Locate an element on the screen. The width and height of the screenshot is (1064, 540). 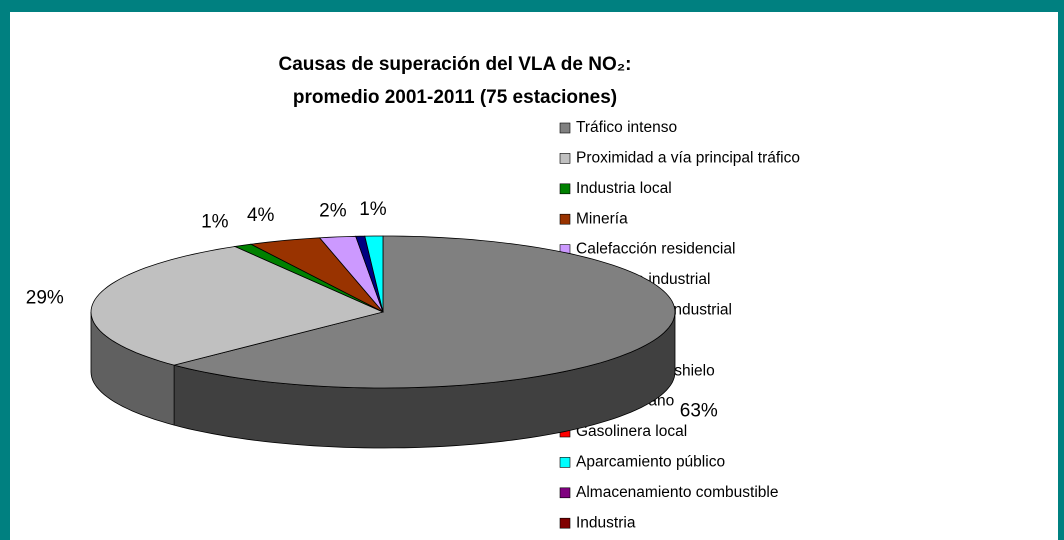
legend-label: Aparcamiento público is located at coordinates (650, 461).